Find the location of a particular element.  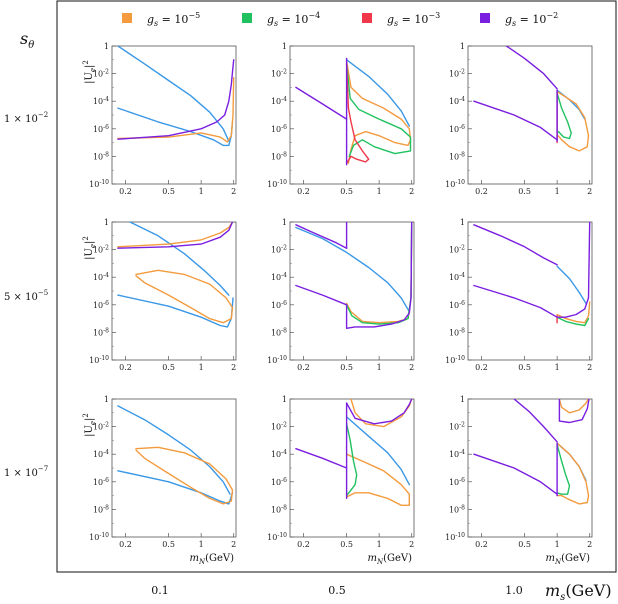

row-labels: 1 × 10−2 5 × 10−5 1 × 10−7 is located at coordinates (26, 295).